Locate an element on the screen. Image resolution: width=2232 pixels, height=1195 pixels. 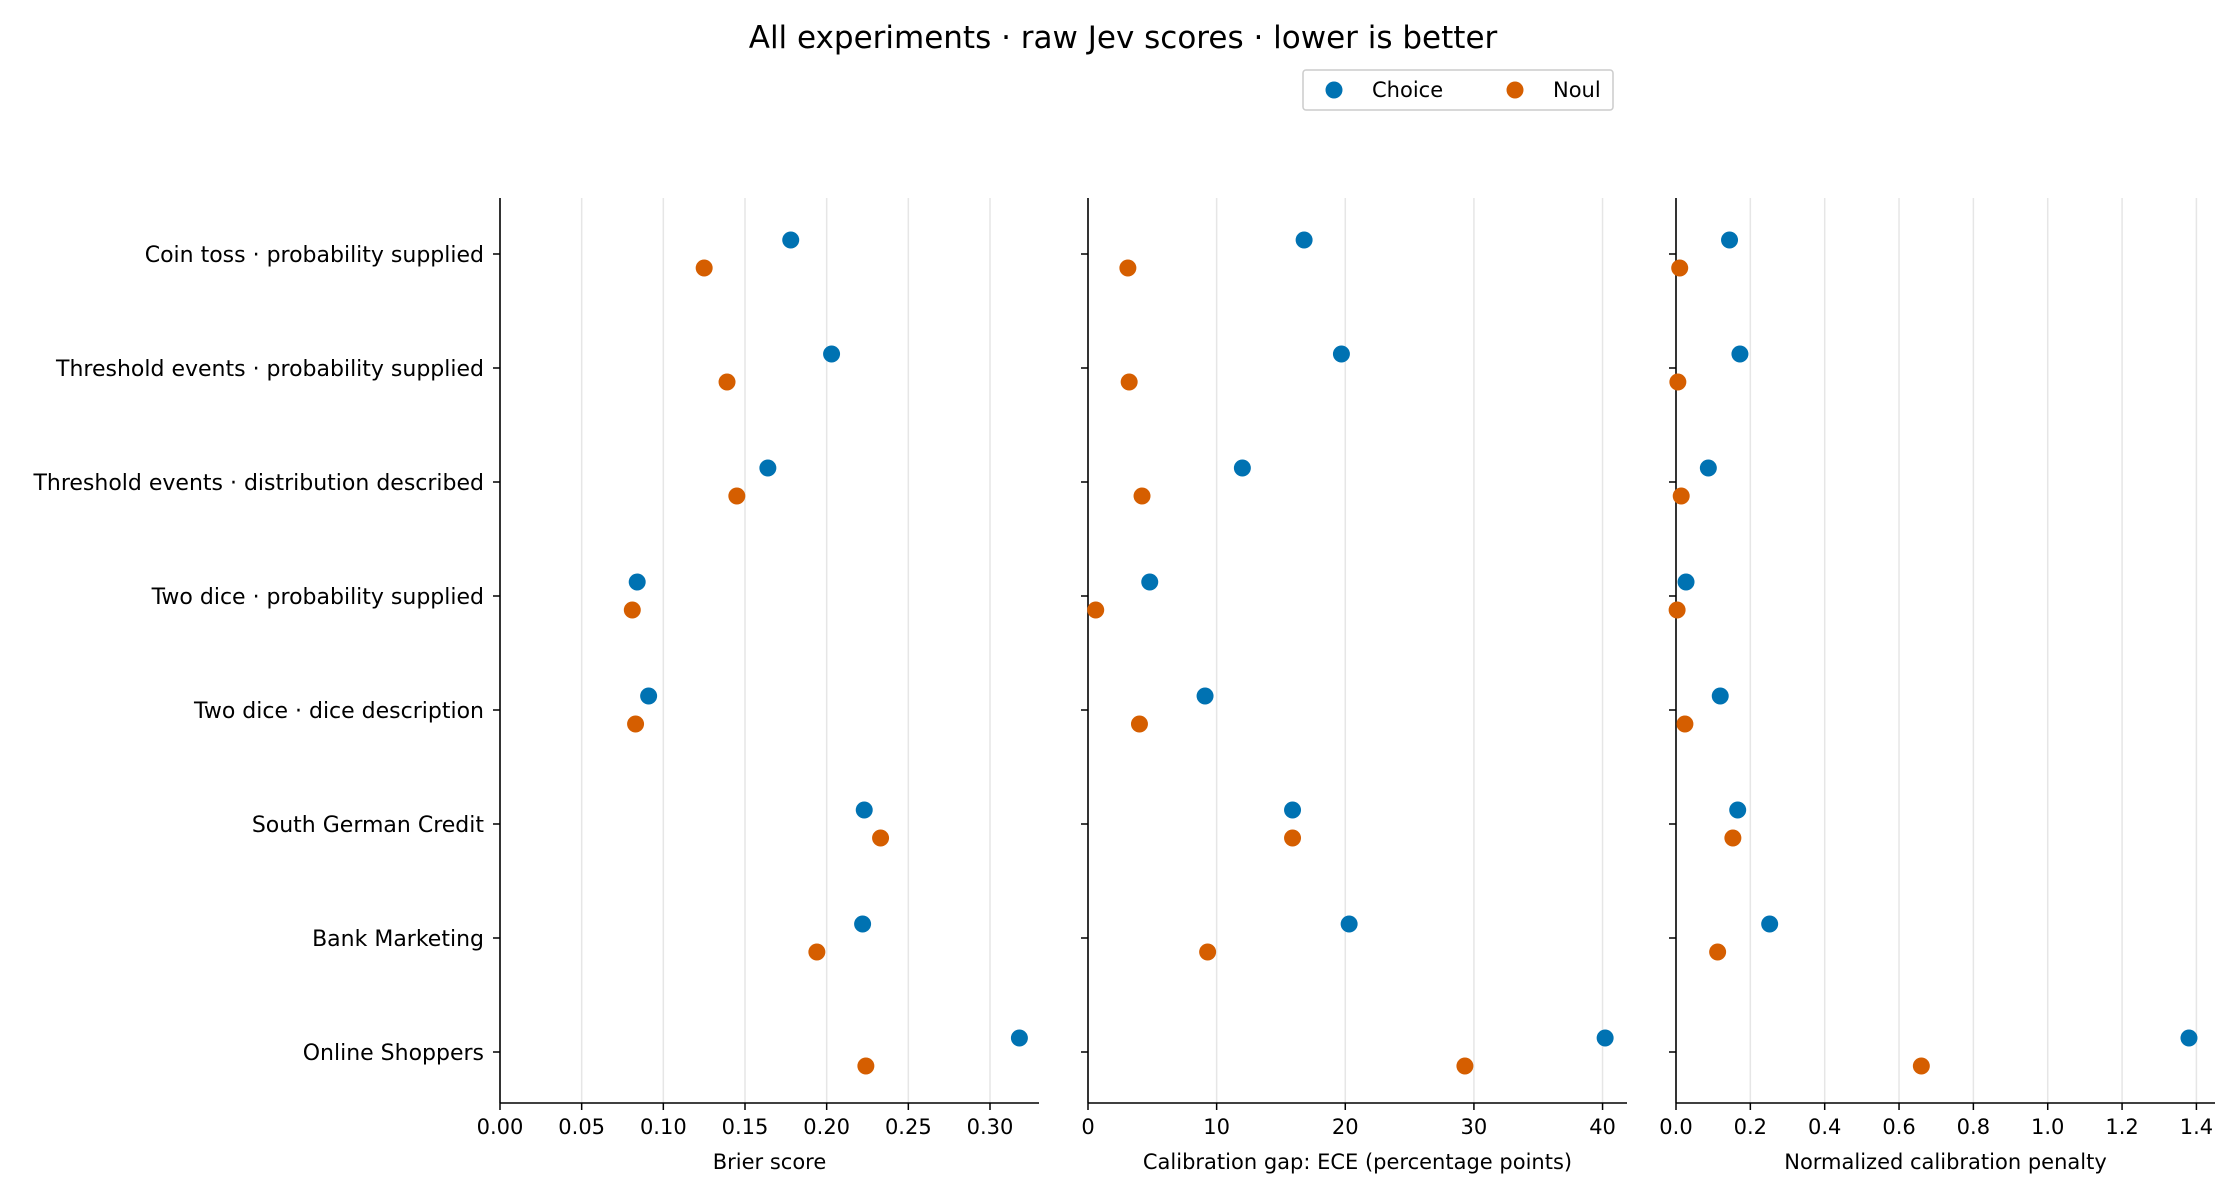
category-label-south-german-credit: South German Credit is located at coordinates (368, 825).